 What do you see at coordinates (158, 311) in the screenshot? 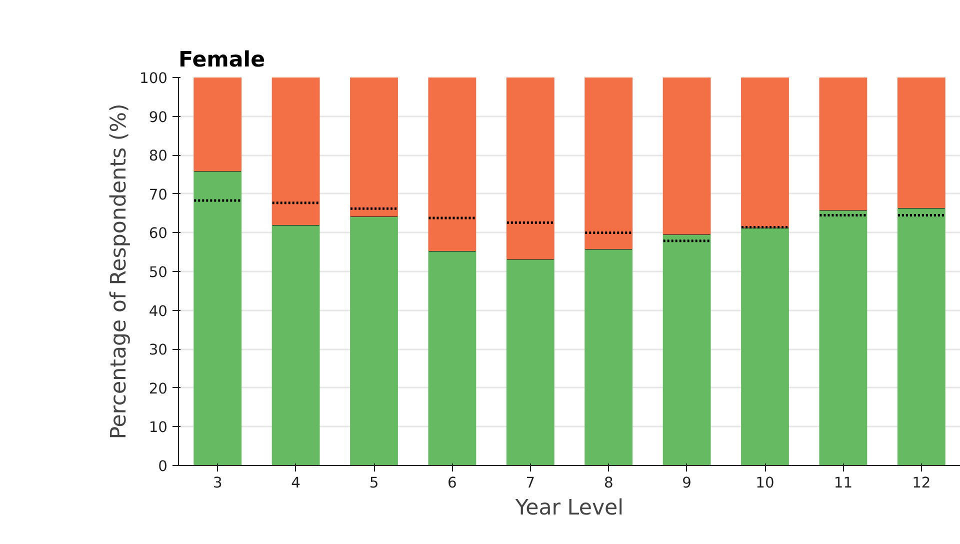
I see `y-tick-label: 40` at bounding box center [158, 311].